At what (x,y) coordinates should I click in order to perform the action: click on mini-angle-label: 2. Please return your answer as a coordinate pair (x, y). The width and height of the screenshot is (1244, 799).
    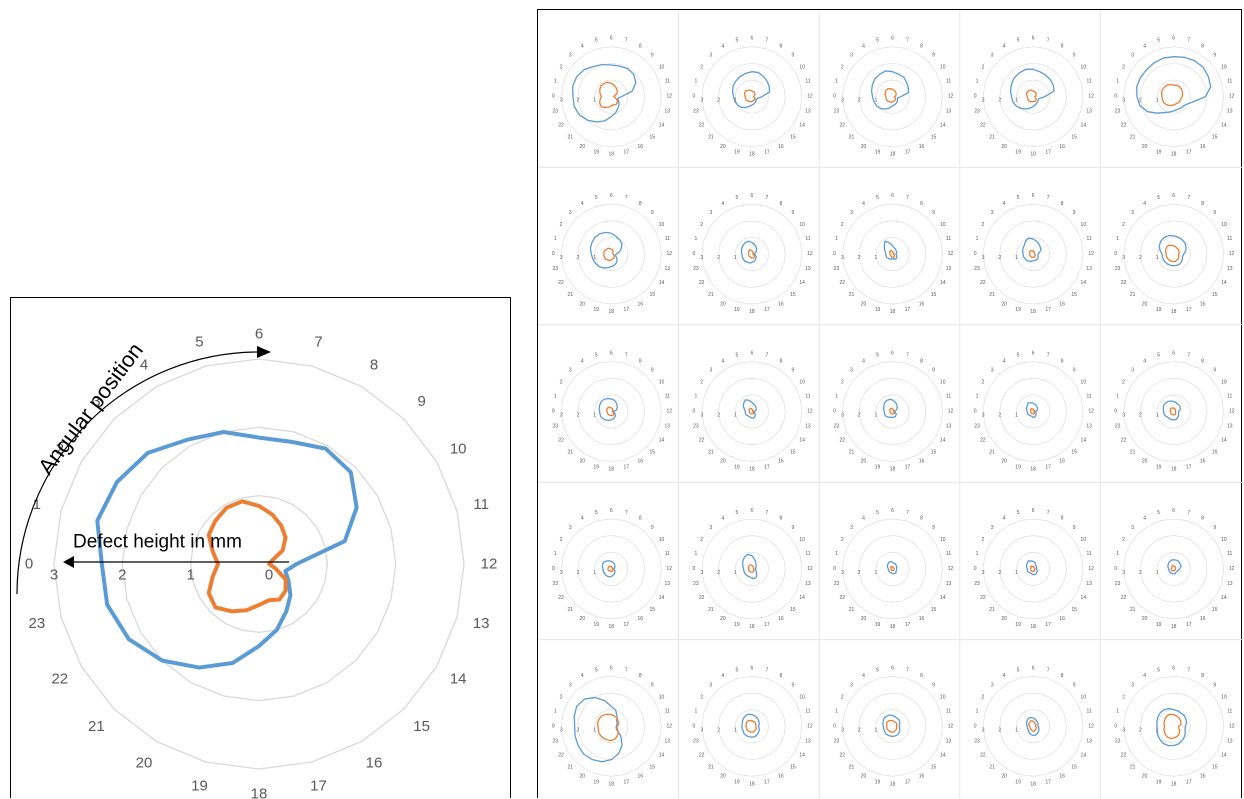
    Looking at the image, I should click on (701, 697).